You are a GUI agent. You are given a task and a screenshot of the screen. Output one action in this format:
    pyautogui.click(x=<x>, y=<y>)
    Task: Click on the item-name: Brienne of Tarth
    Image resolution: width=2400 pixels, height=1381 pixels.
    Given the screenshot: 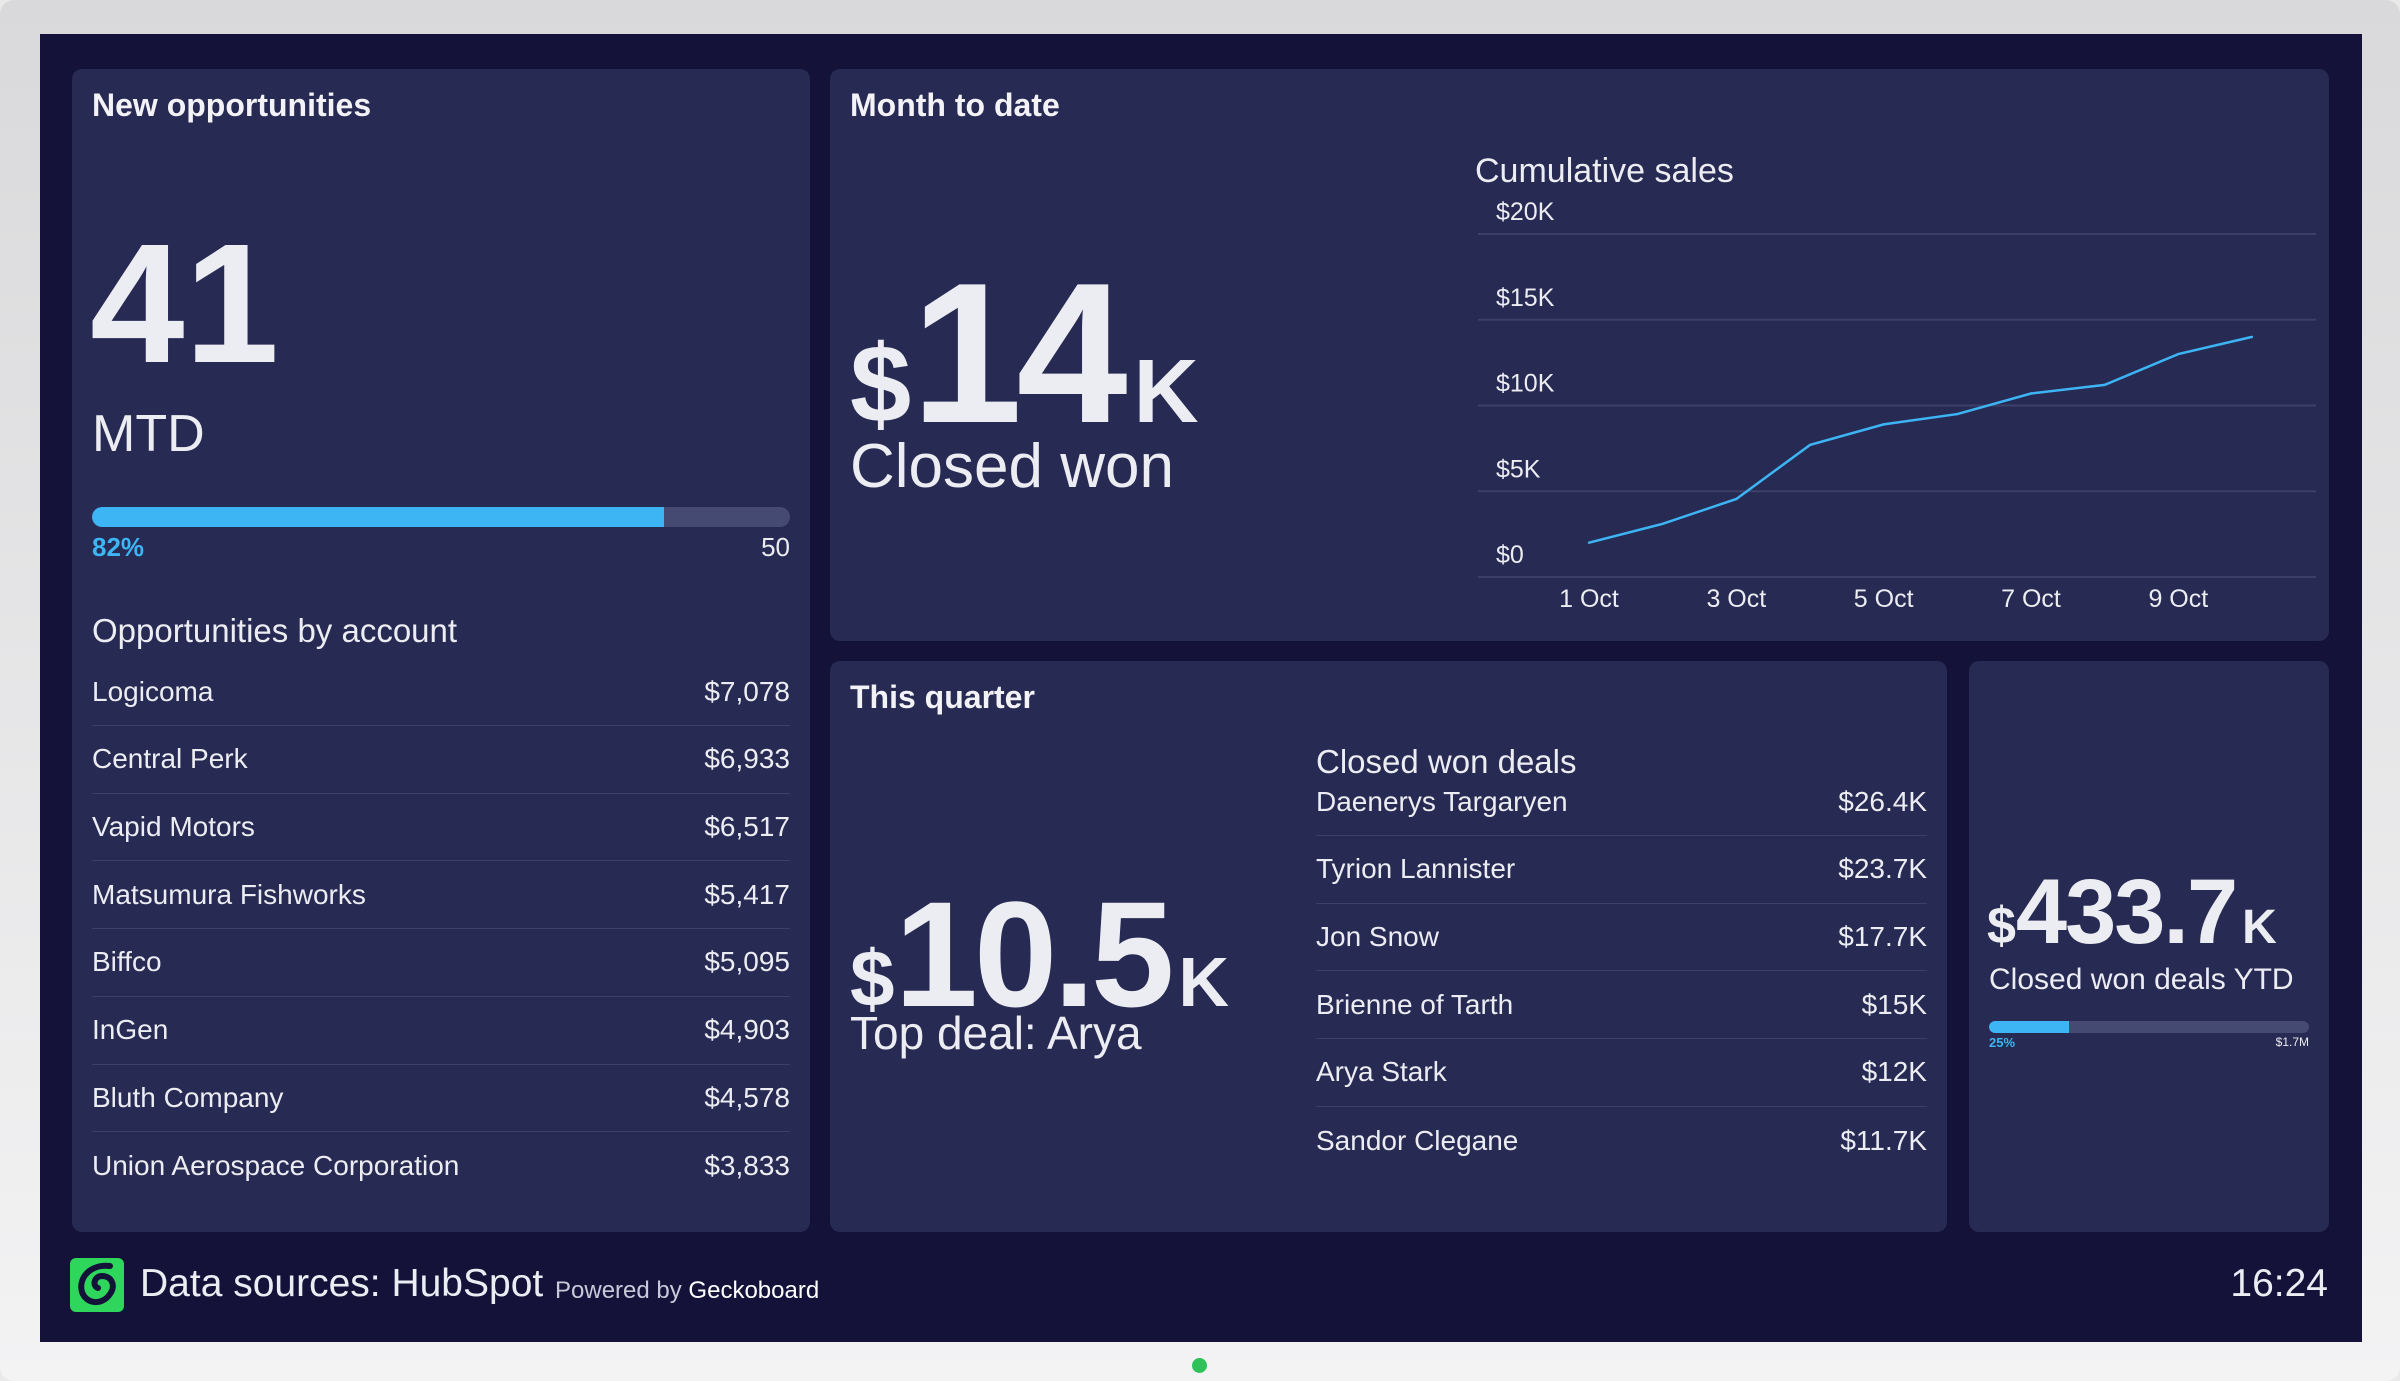 What is the action you would take?
    pyautogui.click(x=1415, y=1004)
    